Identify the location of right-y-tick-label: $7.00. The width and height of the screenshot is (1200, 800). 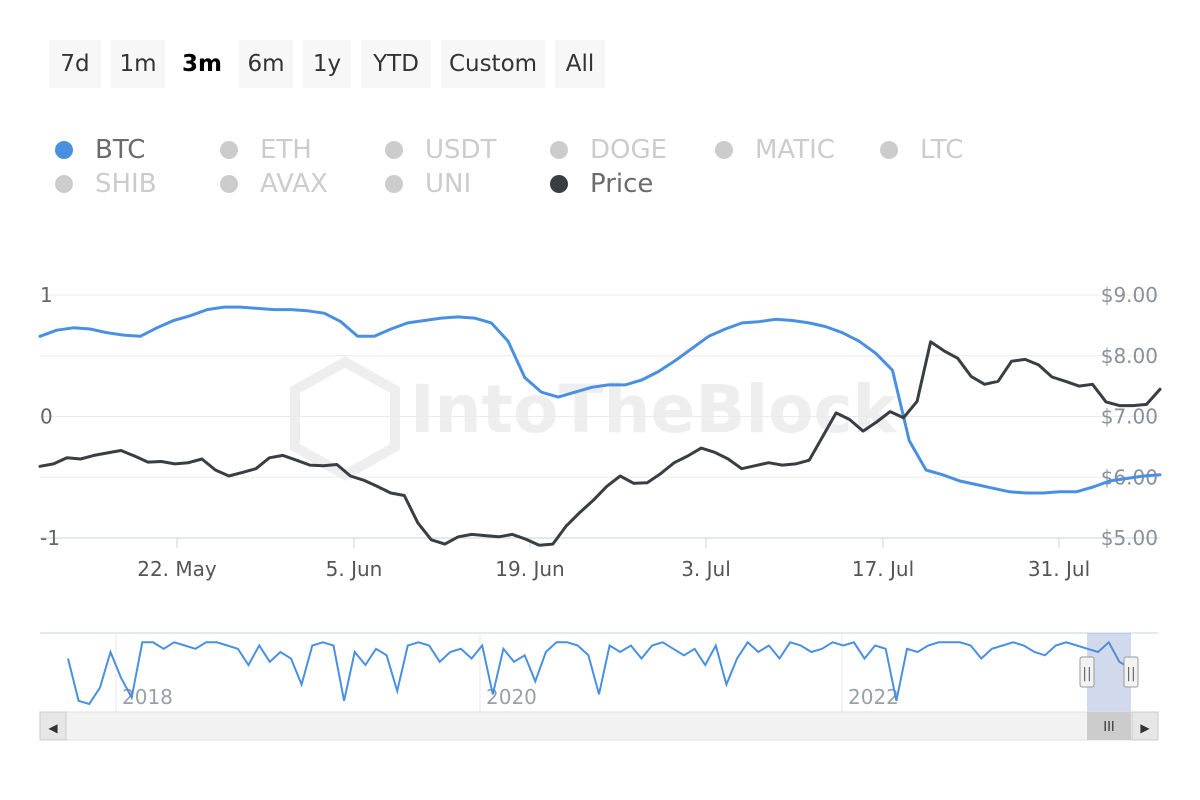
(1129, 417).